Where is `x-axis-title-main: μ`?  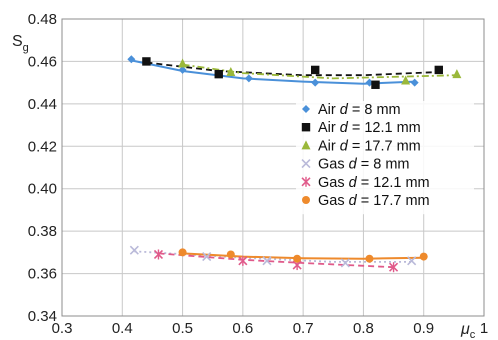 x-axis-title-main: μ is located at coordinates (465, 329).